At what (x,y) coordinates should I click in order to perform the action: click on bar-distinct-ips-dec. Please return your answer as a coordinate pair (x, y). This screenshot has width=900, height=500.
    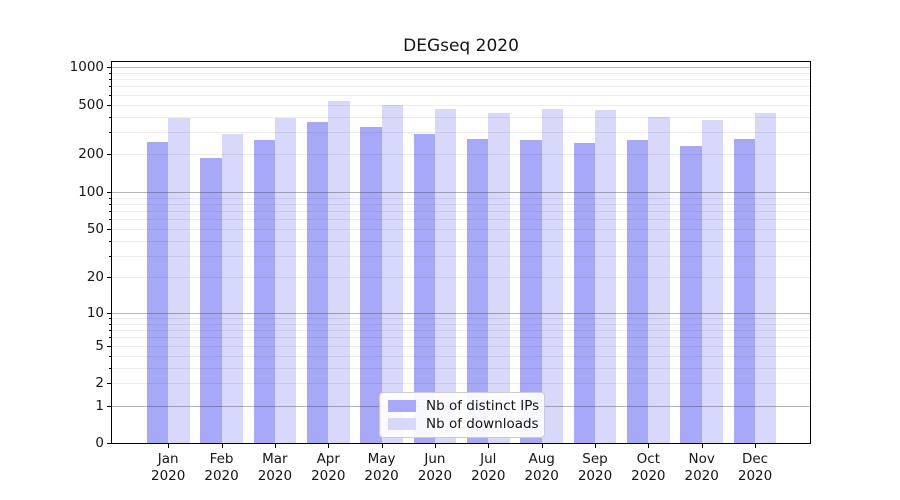
    Looking at the image, I should click on (744, 290).